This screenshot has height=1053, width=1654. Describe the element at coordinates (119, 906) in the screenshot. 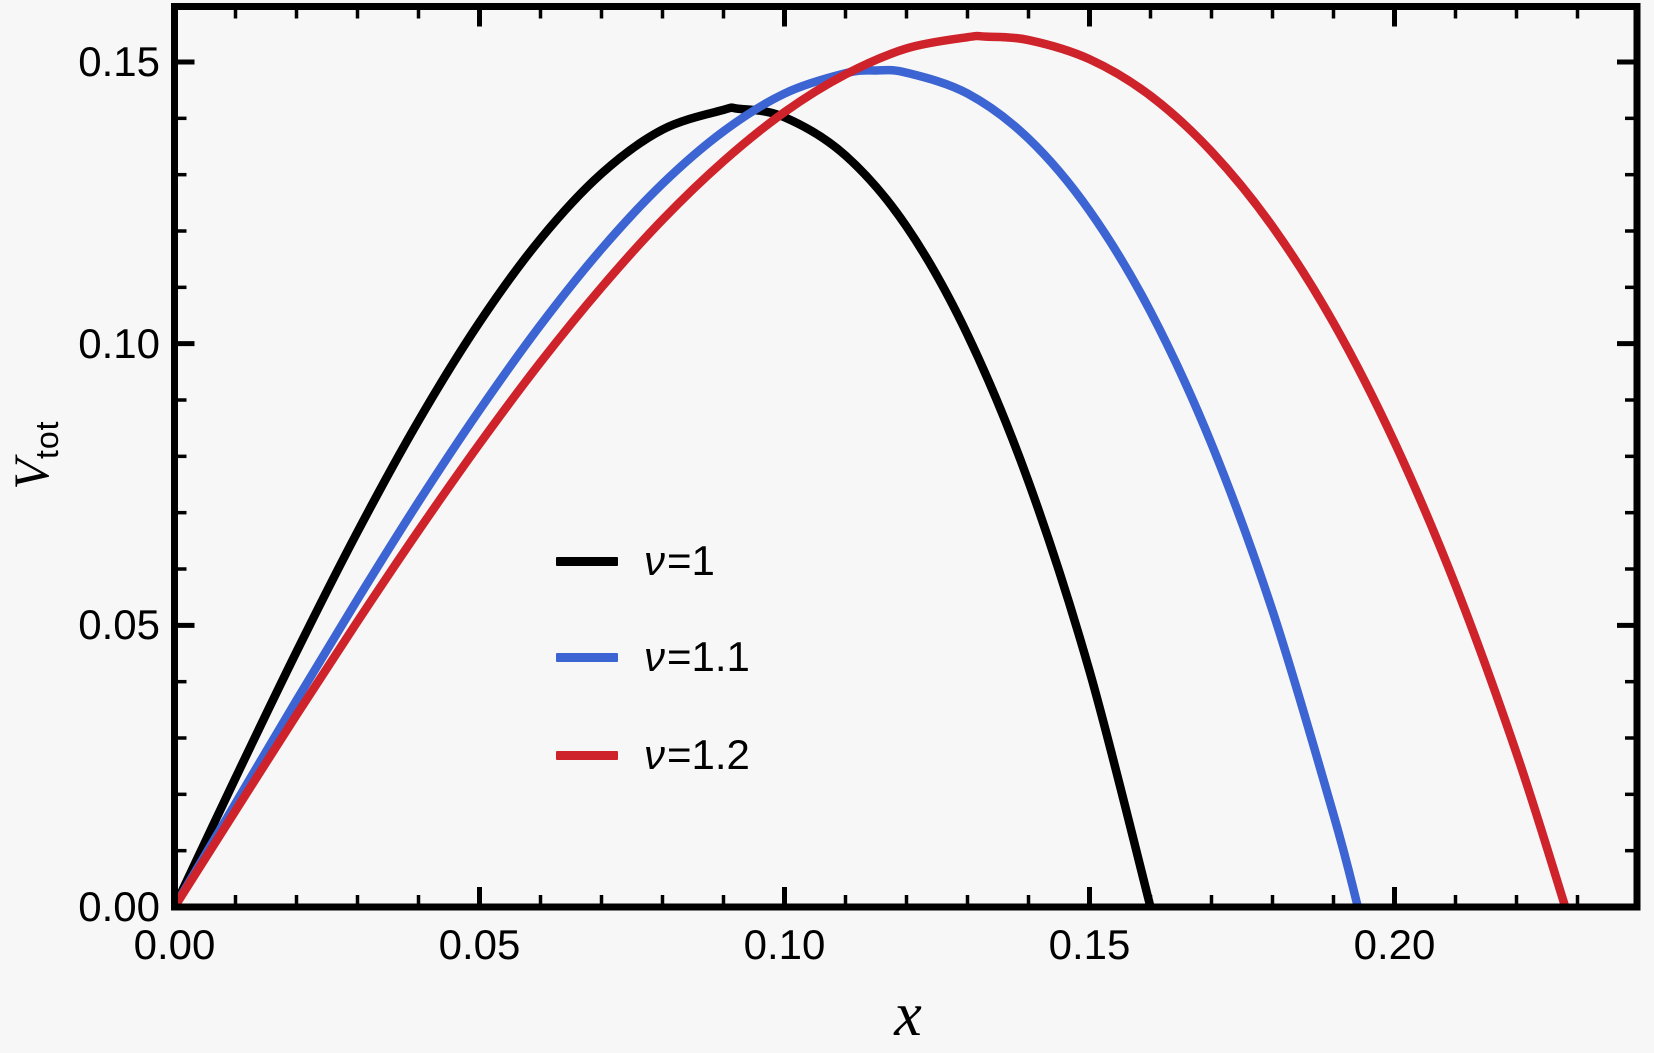

I see `y-tick-label: 0.00` at that location.